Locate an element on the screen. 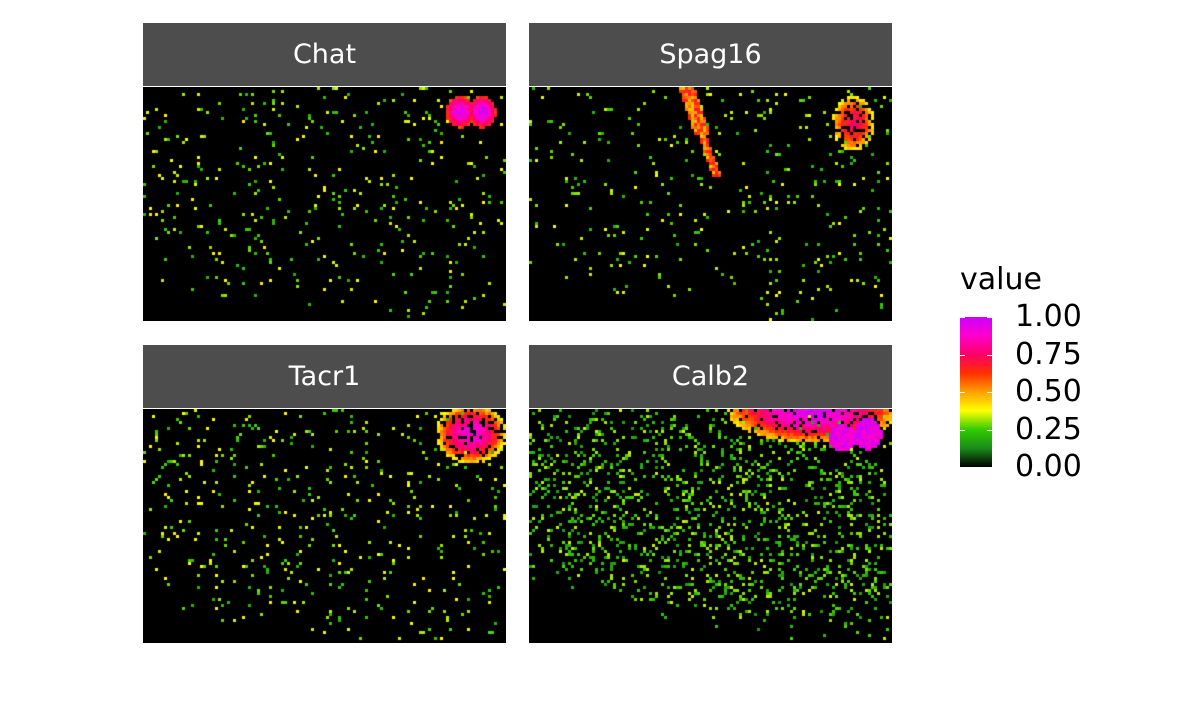 This screenshot has height=720, width=1200. facet-panel-spag16: Spag16 is located at coordinates (710, 172).